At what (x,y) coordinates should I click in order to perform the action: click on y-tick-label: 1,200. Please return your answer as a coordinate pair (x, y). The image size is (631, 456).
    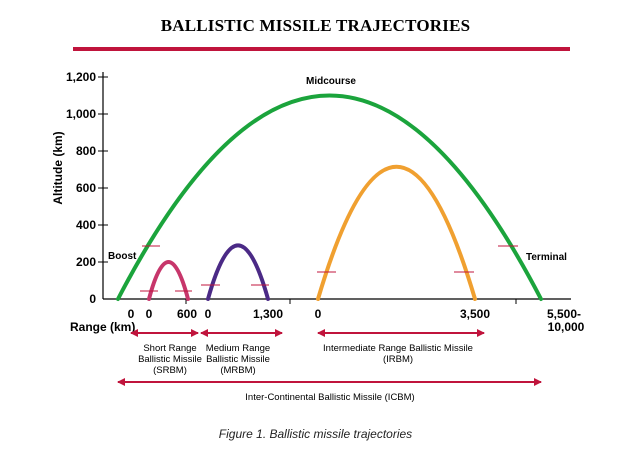
    Looking at the image, I should click on (81, 77).